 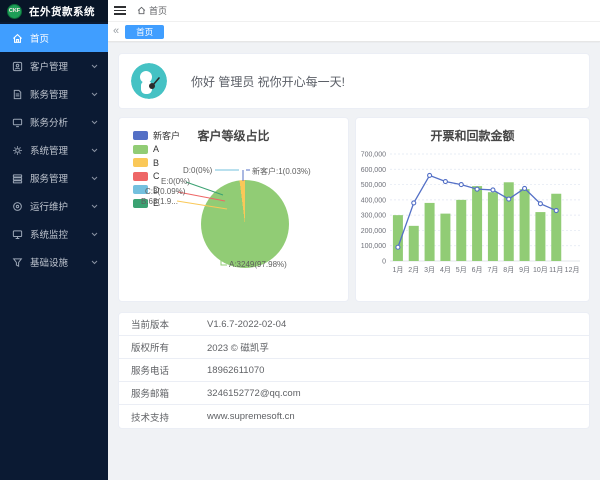 I want to click on svg-text: 7月, so click(x=492, y=270).